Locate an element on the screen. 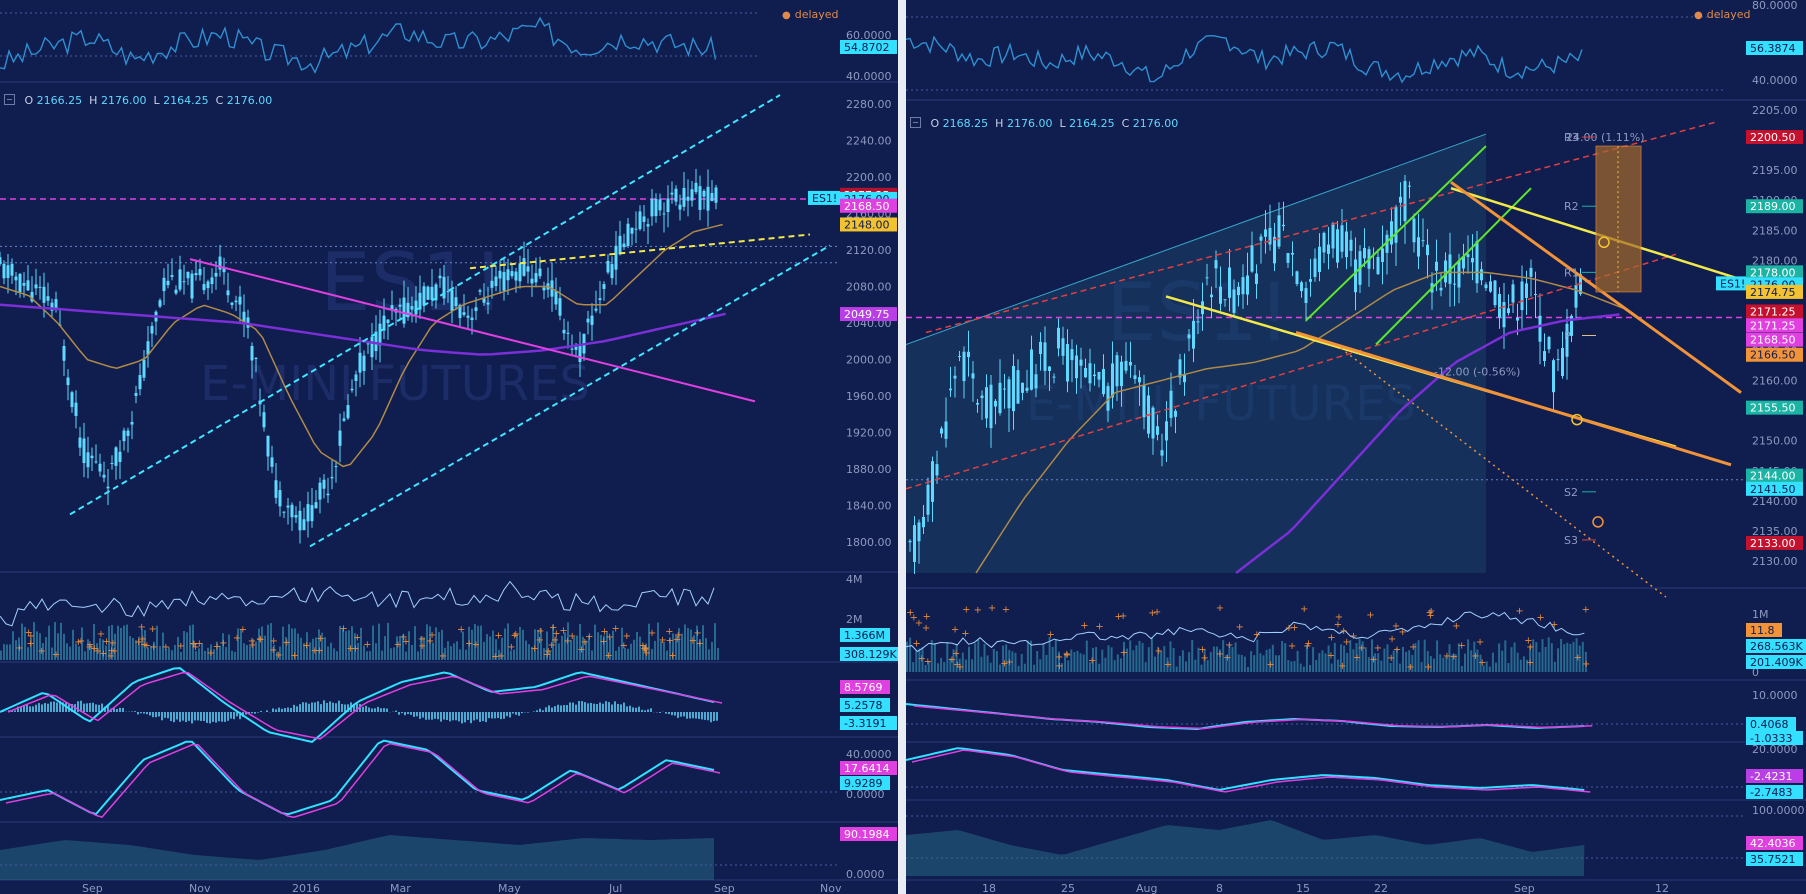 The image size is (1806, 894). price-badge-bg is located at coordinates (1774, 325).